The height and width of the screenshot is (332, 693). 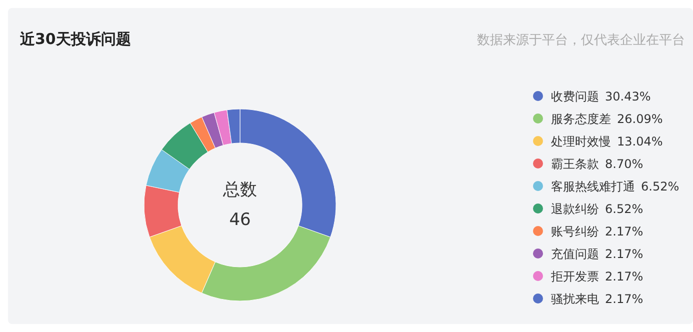 What do you see at coordinates (581, 141) in the screenshot?
I see `legend-label: 处理时效慢` at bounding box center [581, 141].